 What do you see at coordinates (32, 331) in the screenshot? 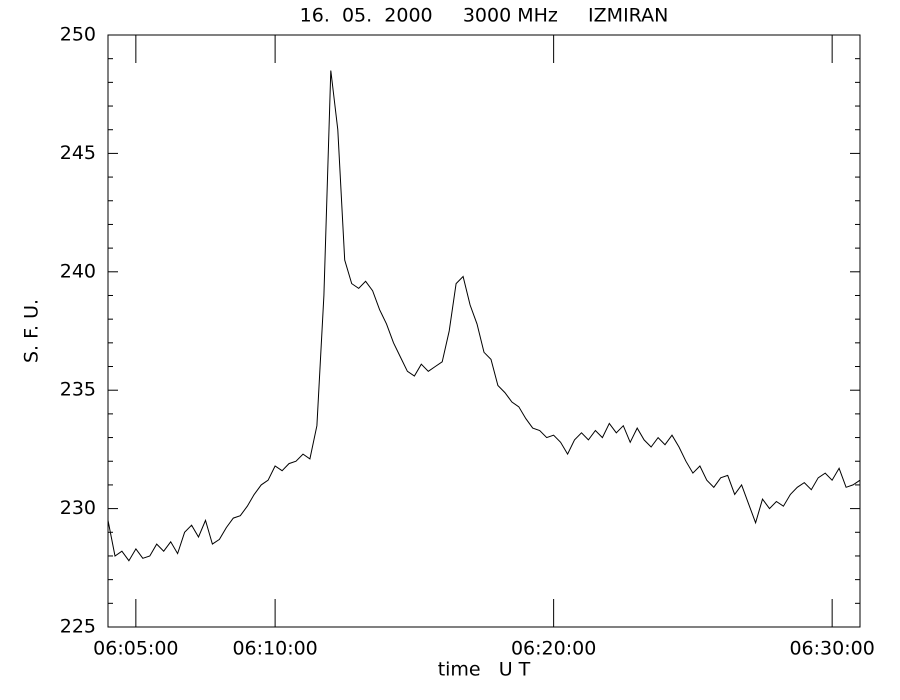
I see `y-axis-label: S. F. U.` at bounding box center [32, 331].